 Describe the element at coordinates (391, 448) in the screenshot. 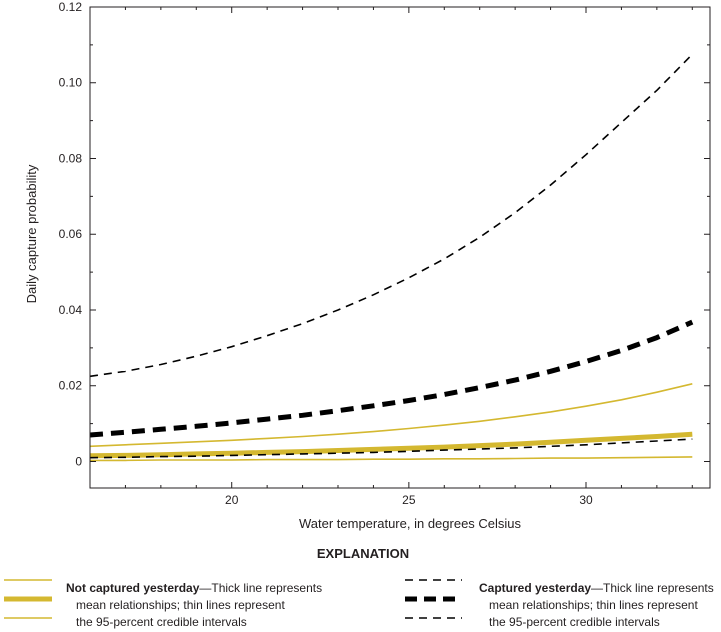

I see `series-line-captured-yesterday-lower-95-percent-credible-interval` at that location.